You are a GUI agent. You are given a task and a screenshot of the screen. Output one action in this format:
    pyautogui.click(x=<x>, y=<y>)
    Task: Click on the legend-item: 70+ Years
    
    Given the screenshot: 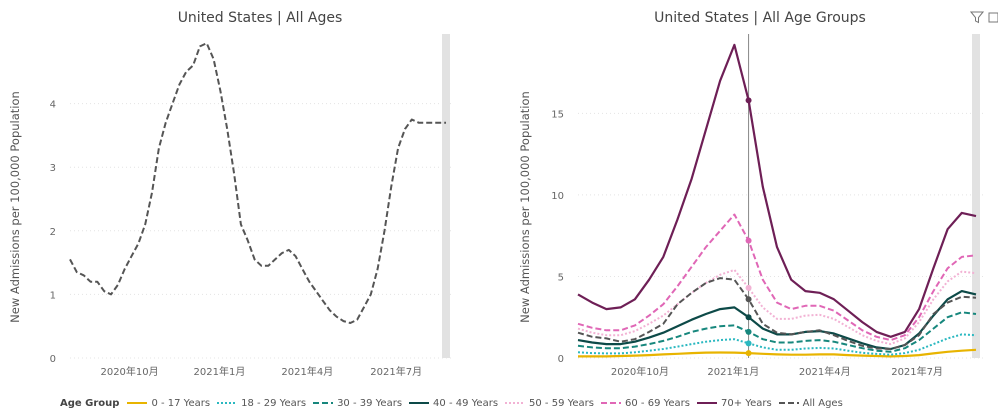 What is the action you would take?
    pyautogui.click(x=734, y=403)
    